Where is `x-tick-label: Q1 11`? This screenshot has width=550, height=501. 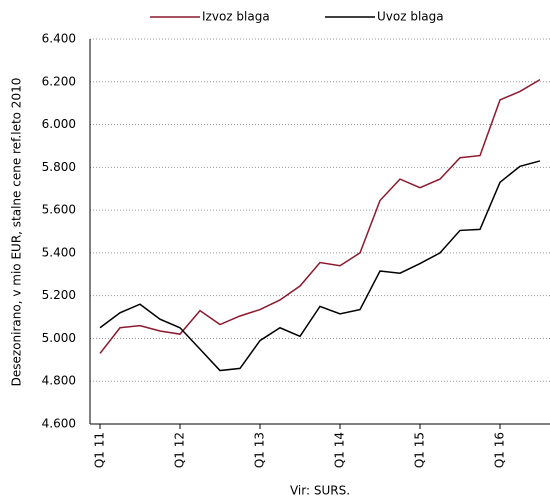 x-tick-label: Q1 11 is located at coordinates (100, 450).